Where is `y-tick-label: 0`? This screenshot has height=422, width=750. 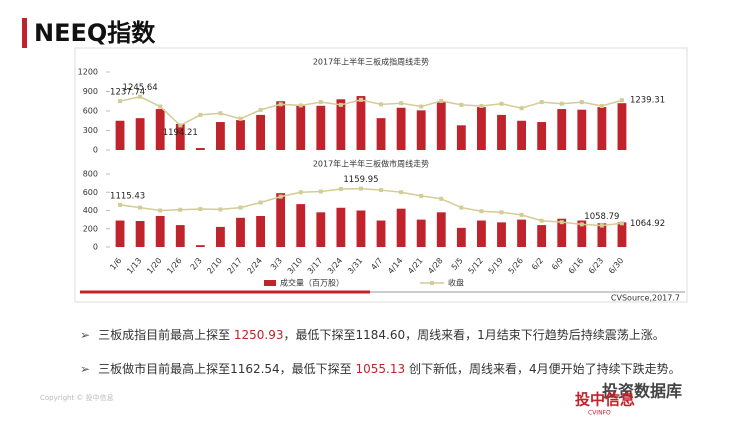
y-tick-label: 0 is located at coordinates (95, 150).